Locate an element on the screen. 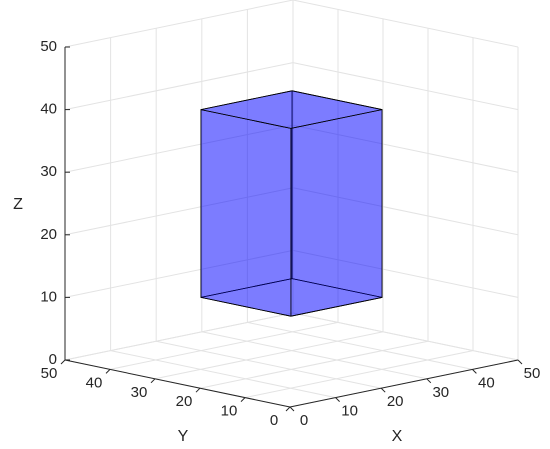 This screenshot has height=449, width=550. z-tick-label: 40 is located at coordinates (48, 109).